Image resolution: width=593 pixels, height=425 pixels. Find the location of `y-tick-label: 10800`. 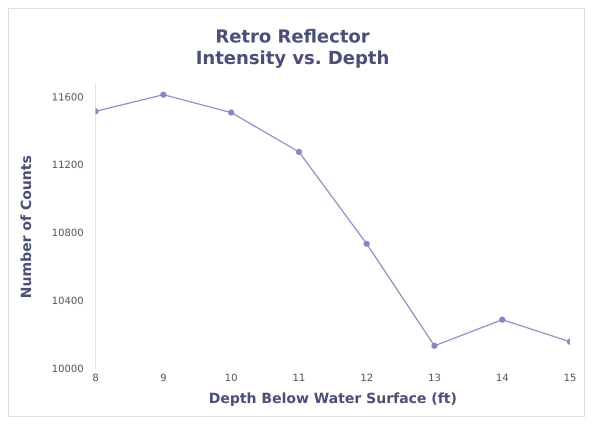

y-tick-label: 10800 is located at coordinates (68, 234).